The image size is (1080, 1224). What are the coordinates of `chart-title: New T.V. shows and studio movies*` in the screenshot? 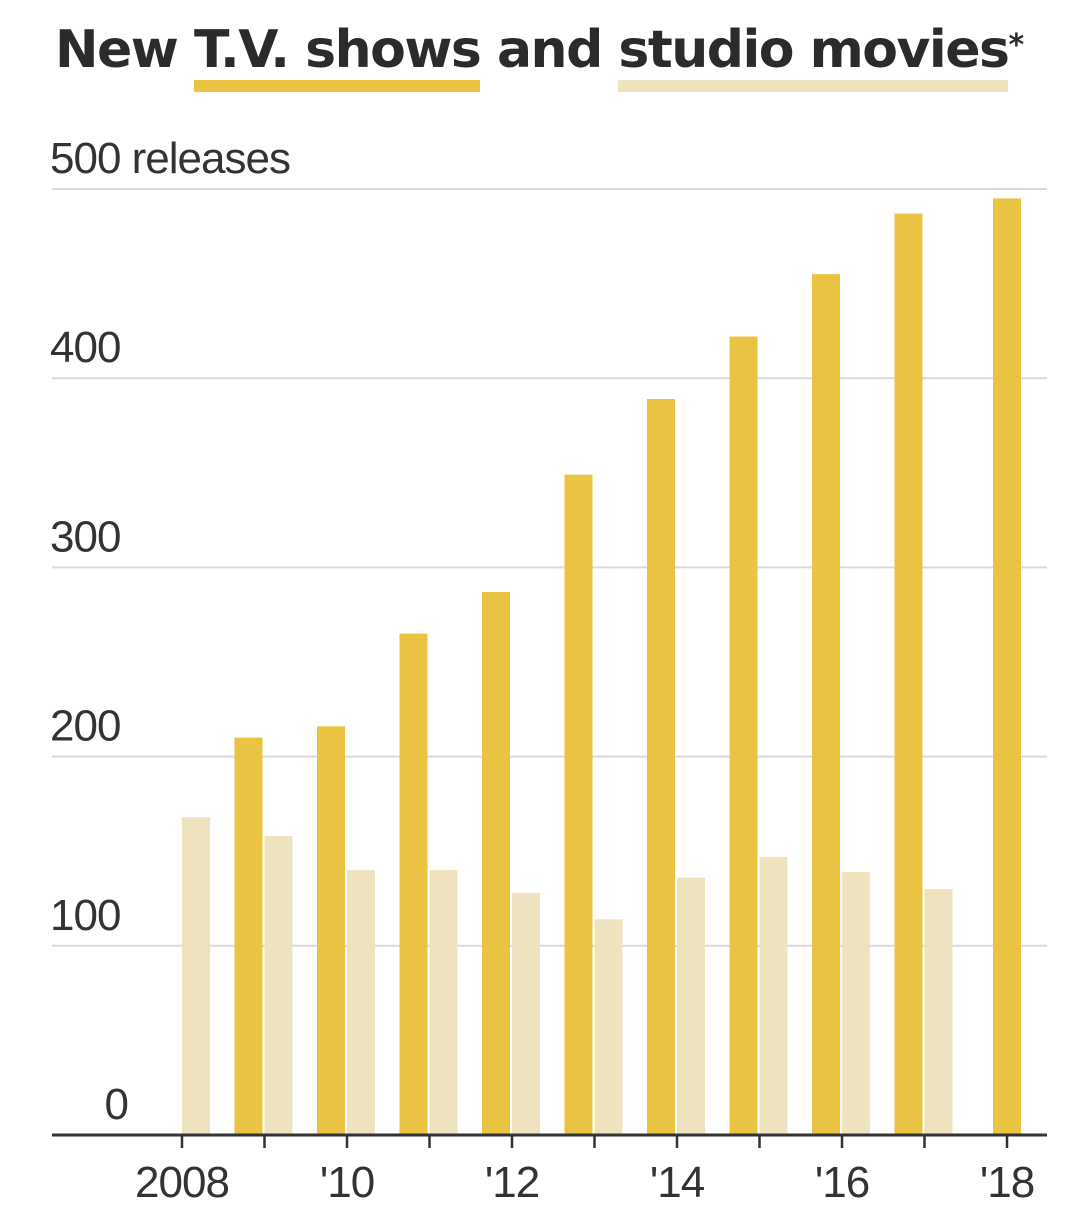 It's located at (539, 55).